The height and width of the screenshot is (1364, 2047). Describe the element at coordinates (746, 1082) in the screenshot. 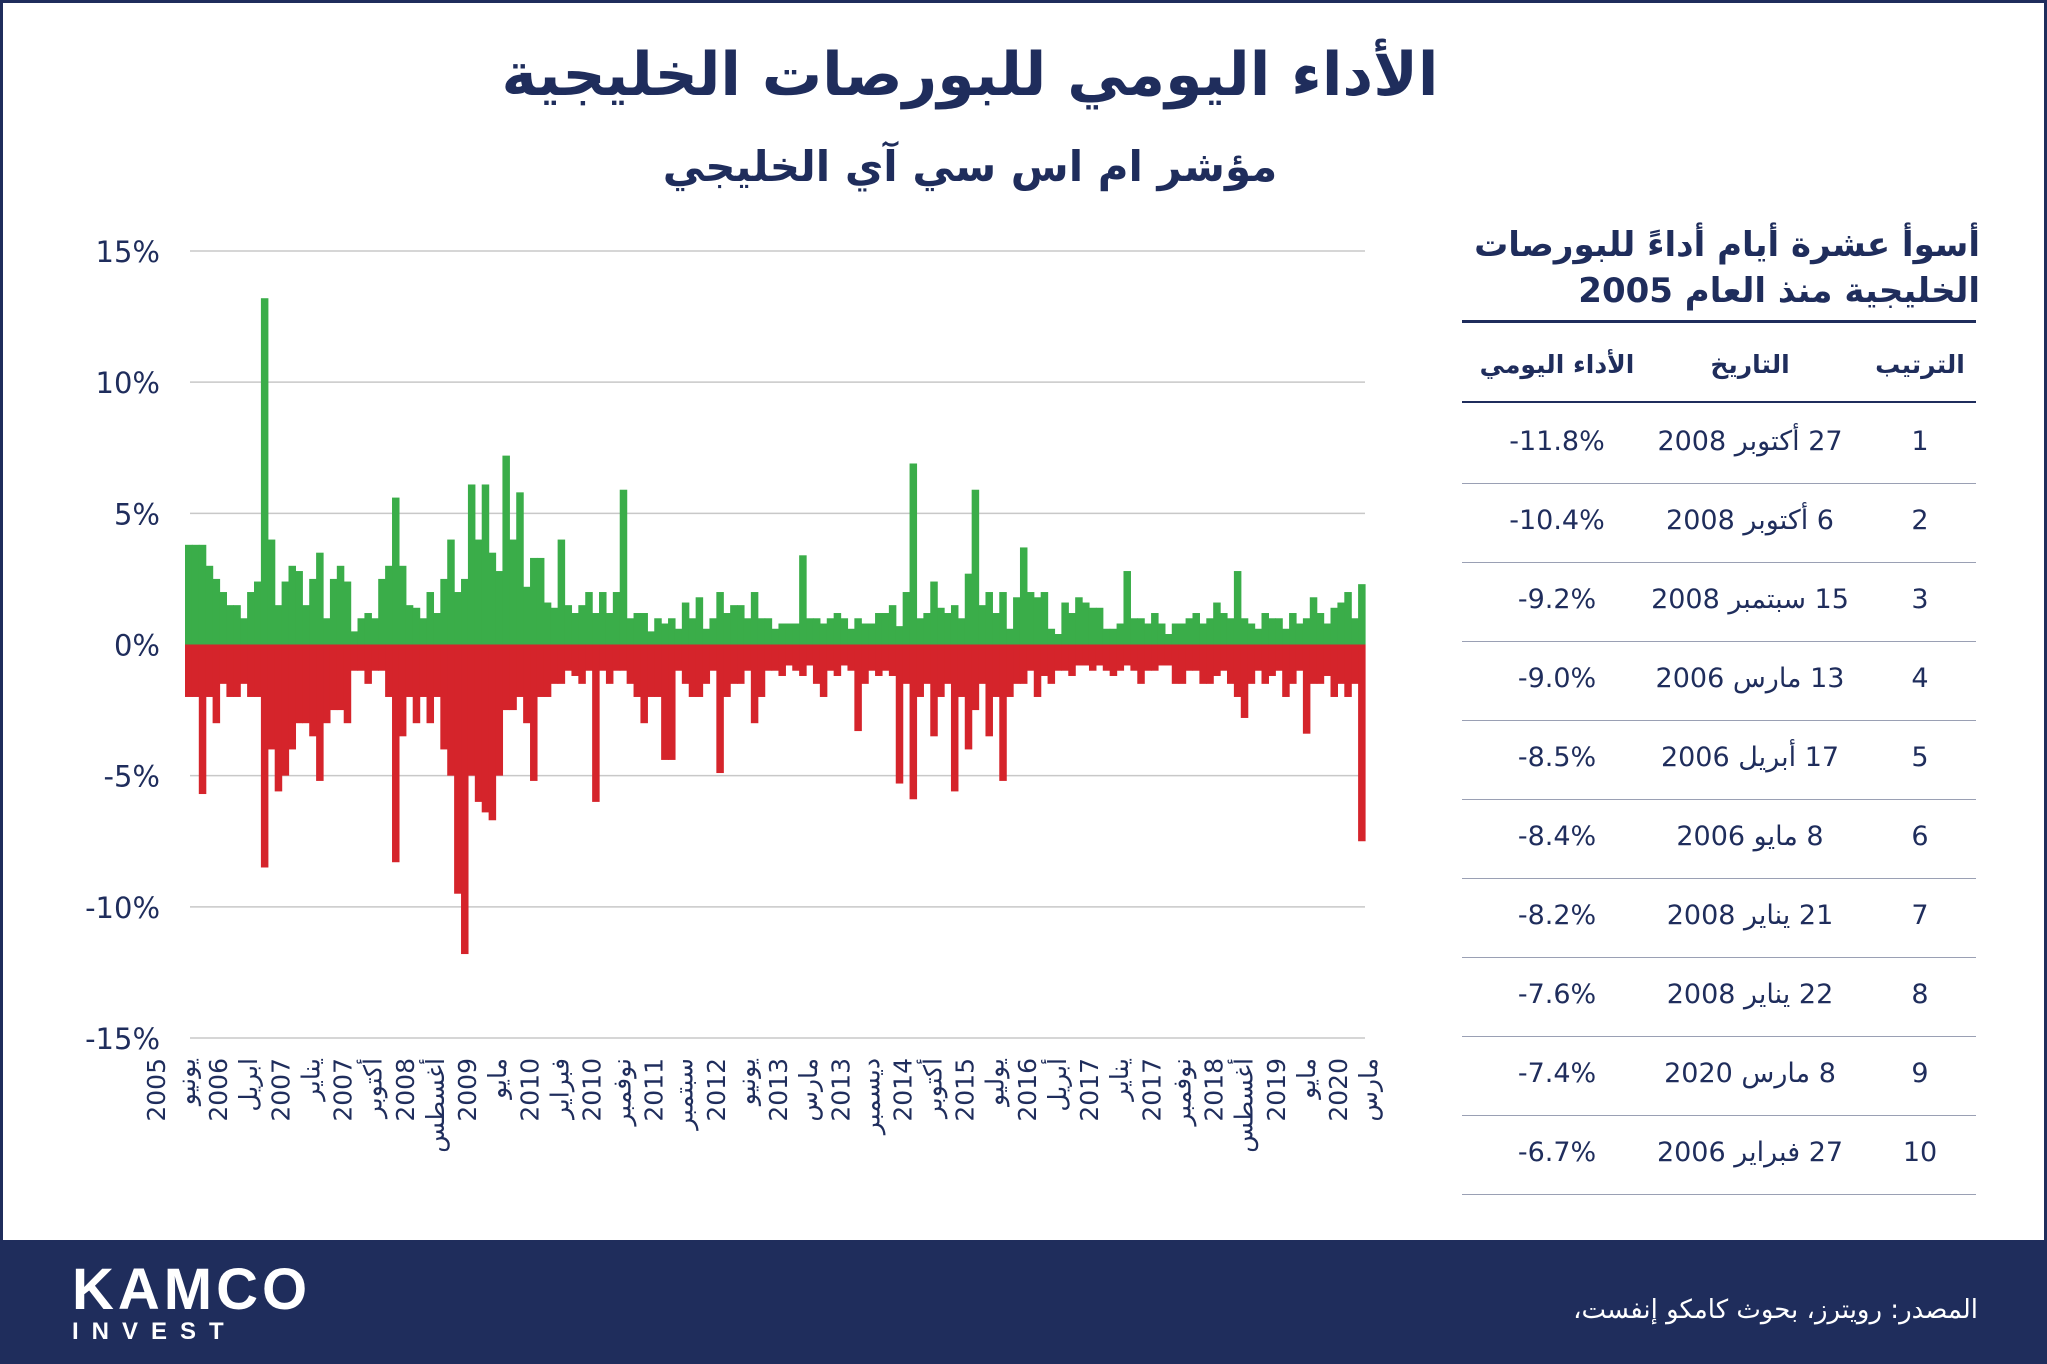

I see `x-tick-month: يونيو` at that location.